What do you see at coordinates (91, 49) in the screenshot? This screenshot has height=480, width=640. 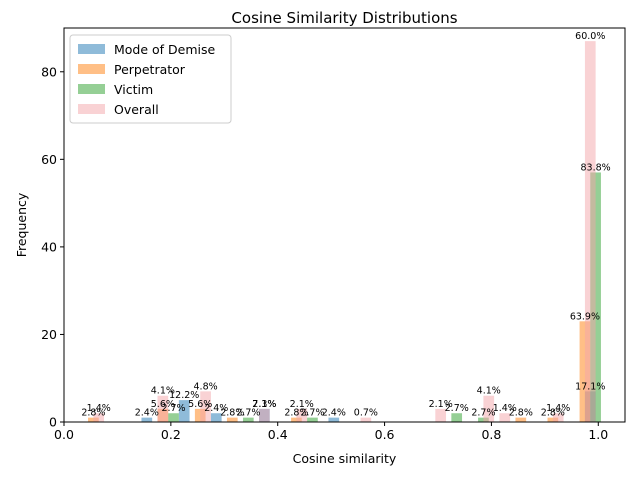 I see `legend-swatch-mode-of-demise` at bounding box center [91, 49].